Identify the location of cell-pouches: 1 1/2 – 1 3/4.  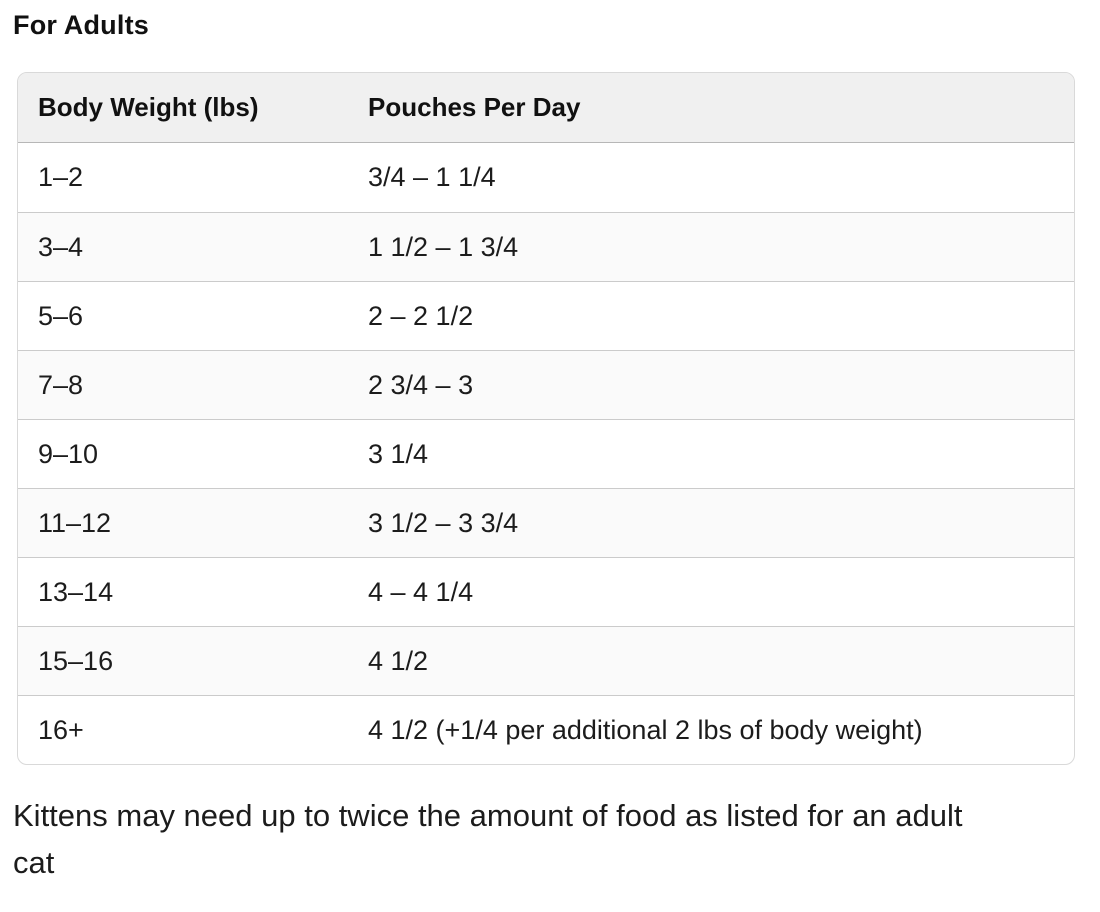
(443, 246).